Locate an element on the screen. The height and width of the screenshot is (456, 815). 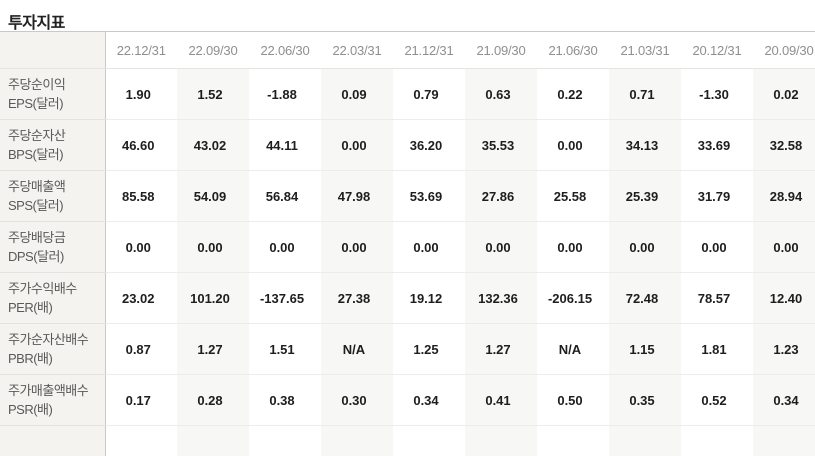
value-cell: 27.86 is located at coordinates (501, 196).